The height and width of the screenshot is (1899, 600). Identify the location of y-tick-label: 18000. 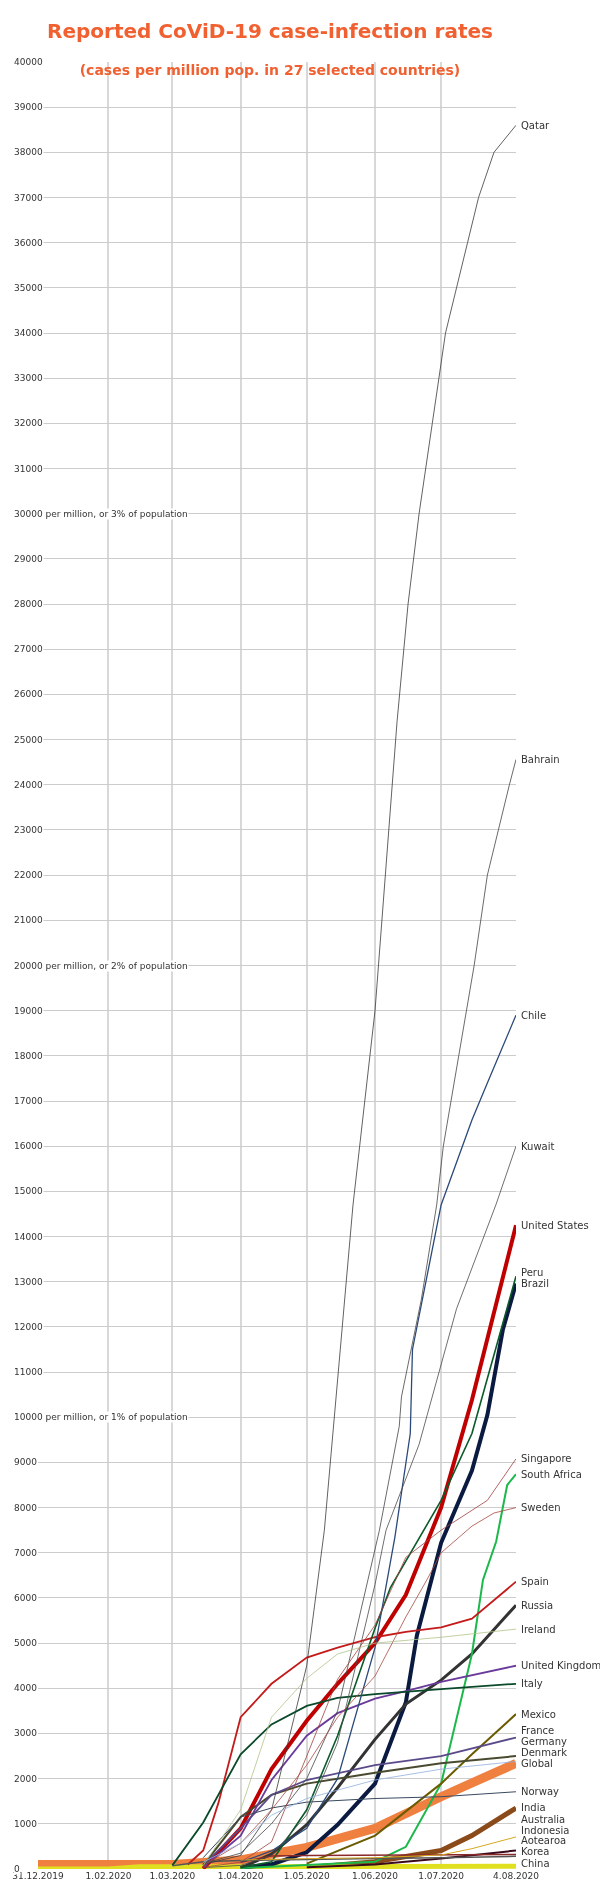
(28, 1056).